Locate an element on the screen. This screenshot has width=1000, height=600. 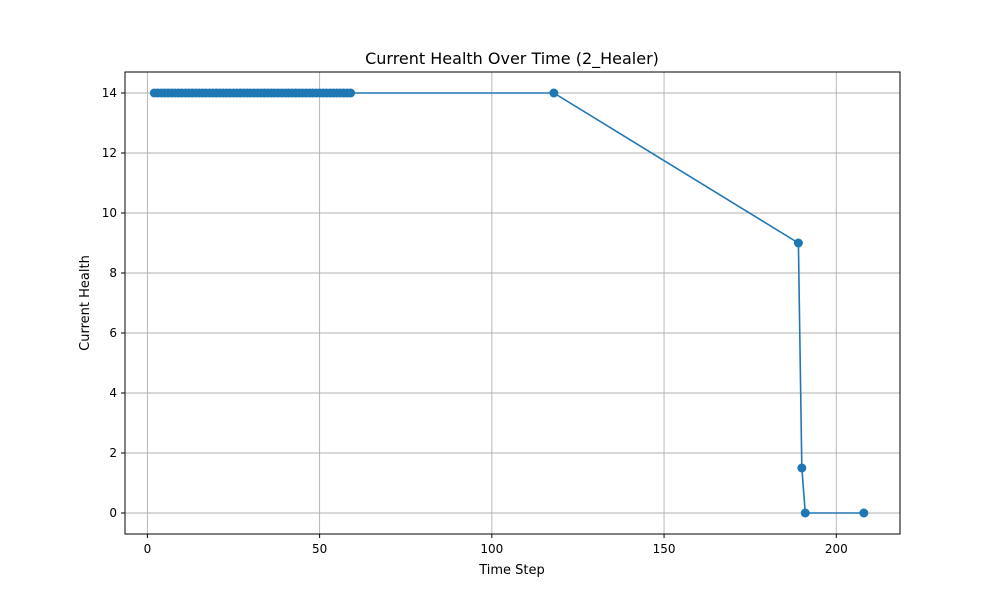
y-tick-label: 4 is located at coordinates (113, 393).